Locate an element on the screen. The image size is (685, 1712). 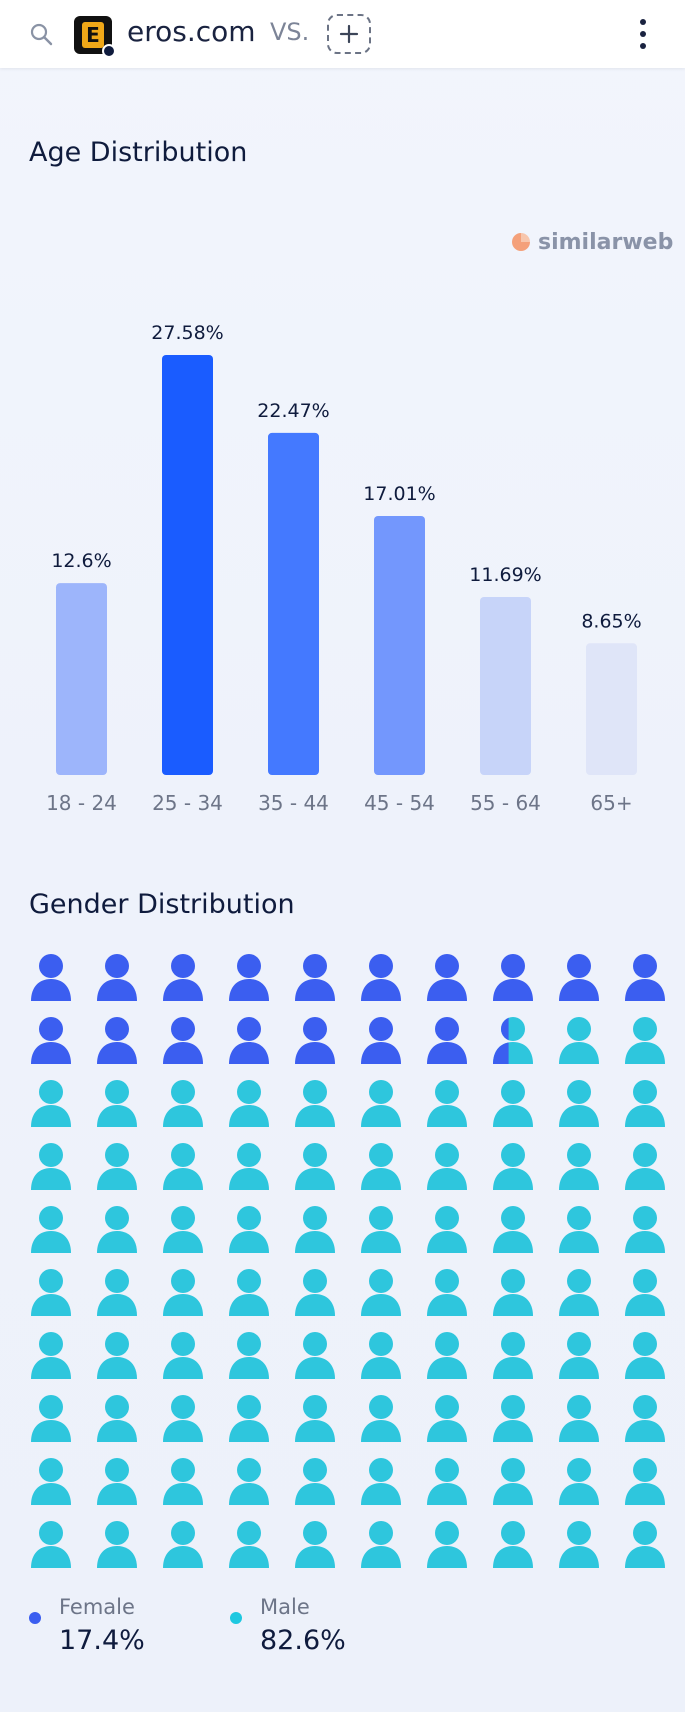
age-distribution-title: Age Distribution is located at coordinates (138, 152).